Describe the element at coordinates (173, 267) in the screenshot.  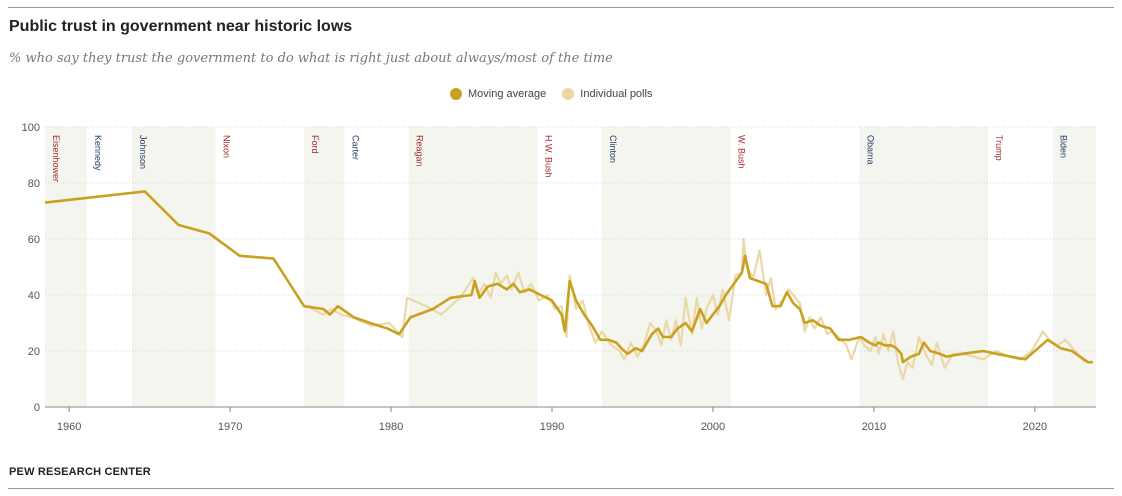
I see `president-band-johnson` at that location.